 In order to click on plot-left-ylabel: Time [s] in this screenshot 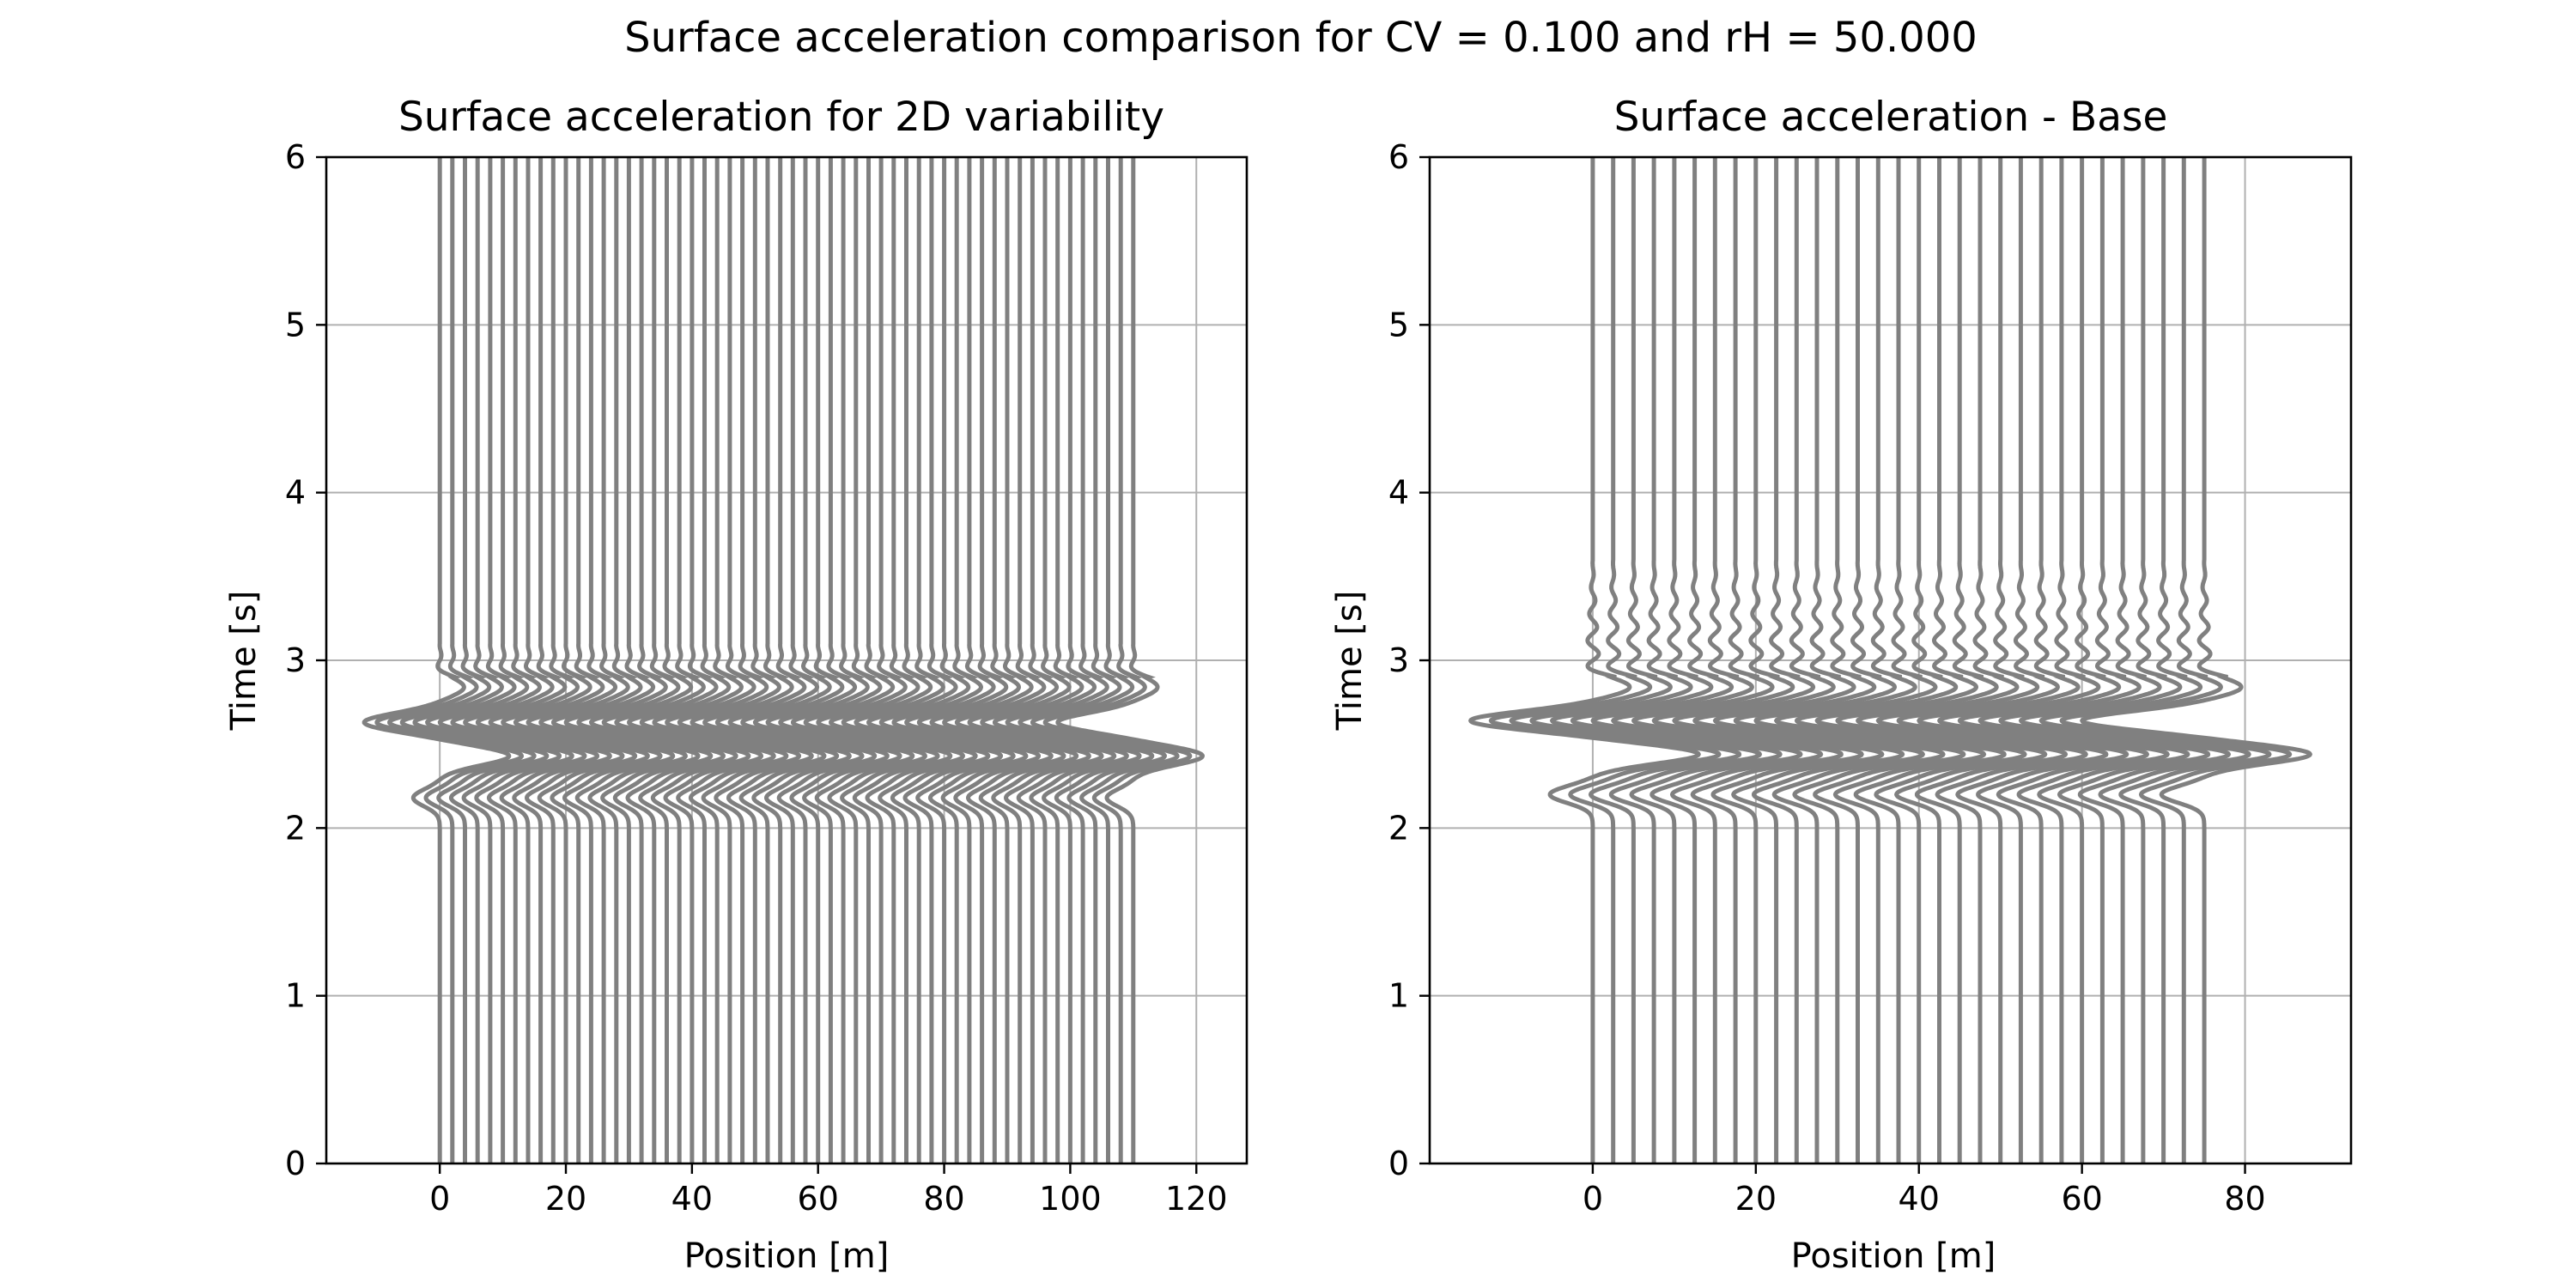, I will do `click(244, 662)`.